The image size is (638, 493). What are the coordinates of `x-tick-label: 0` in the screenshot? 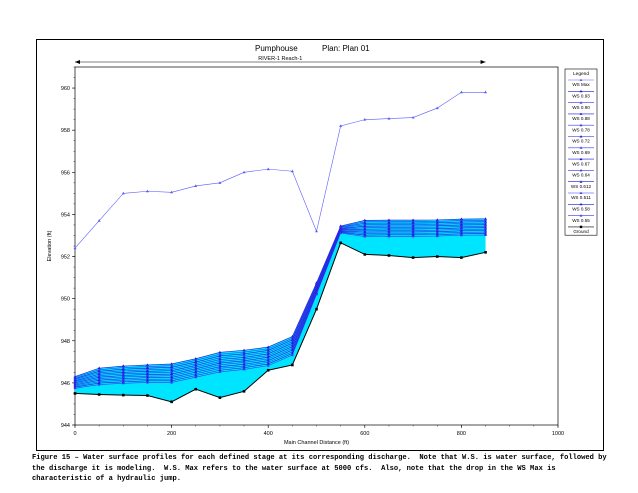 It's located at (74, 434).